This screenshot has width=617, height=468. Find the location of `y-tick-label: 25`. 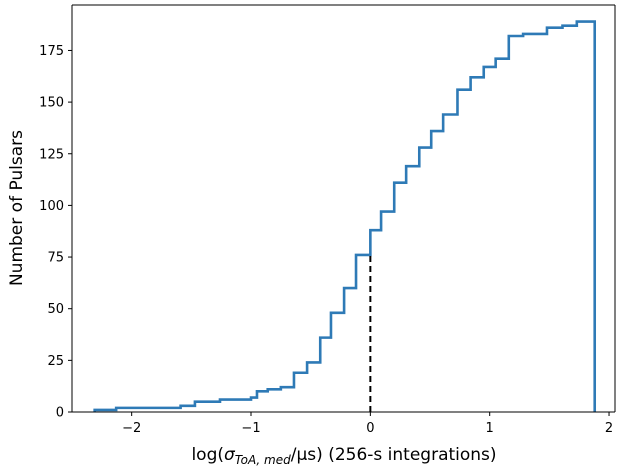

y-tick-label: 25 is located at coordinates (55, 361).